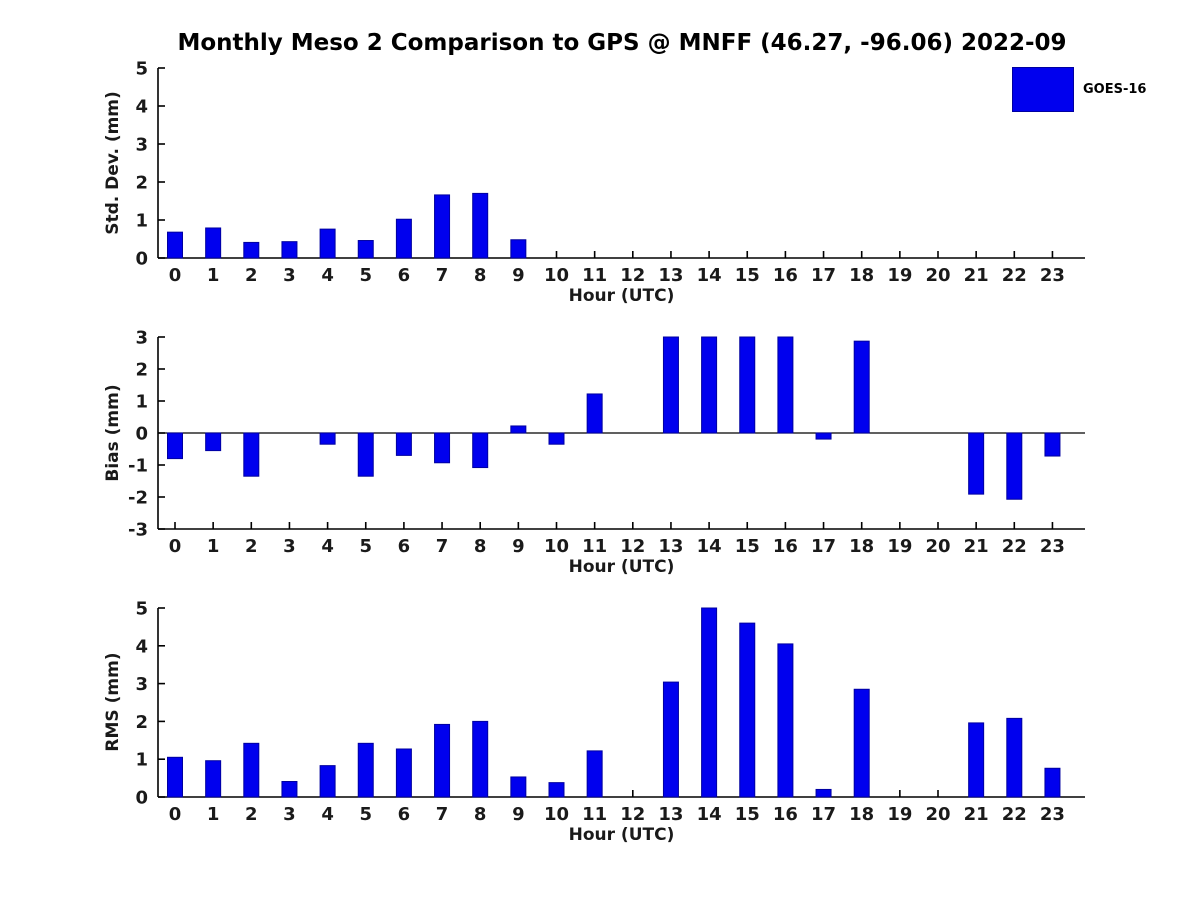 The height and width of the screenshot is (900, 1200). What do you see at coordinates (213, 546) in the screenshot?
I see `x-tick-label-bias: 1` at bounding box center [213, 546].